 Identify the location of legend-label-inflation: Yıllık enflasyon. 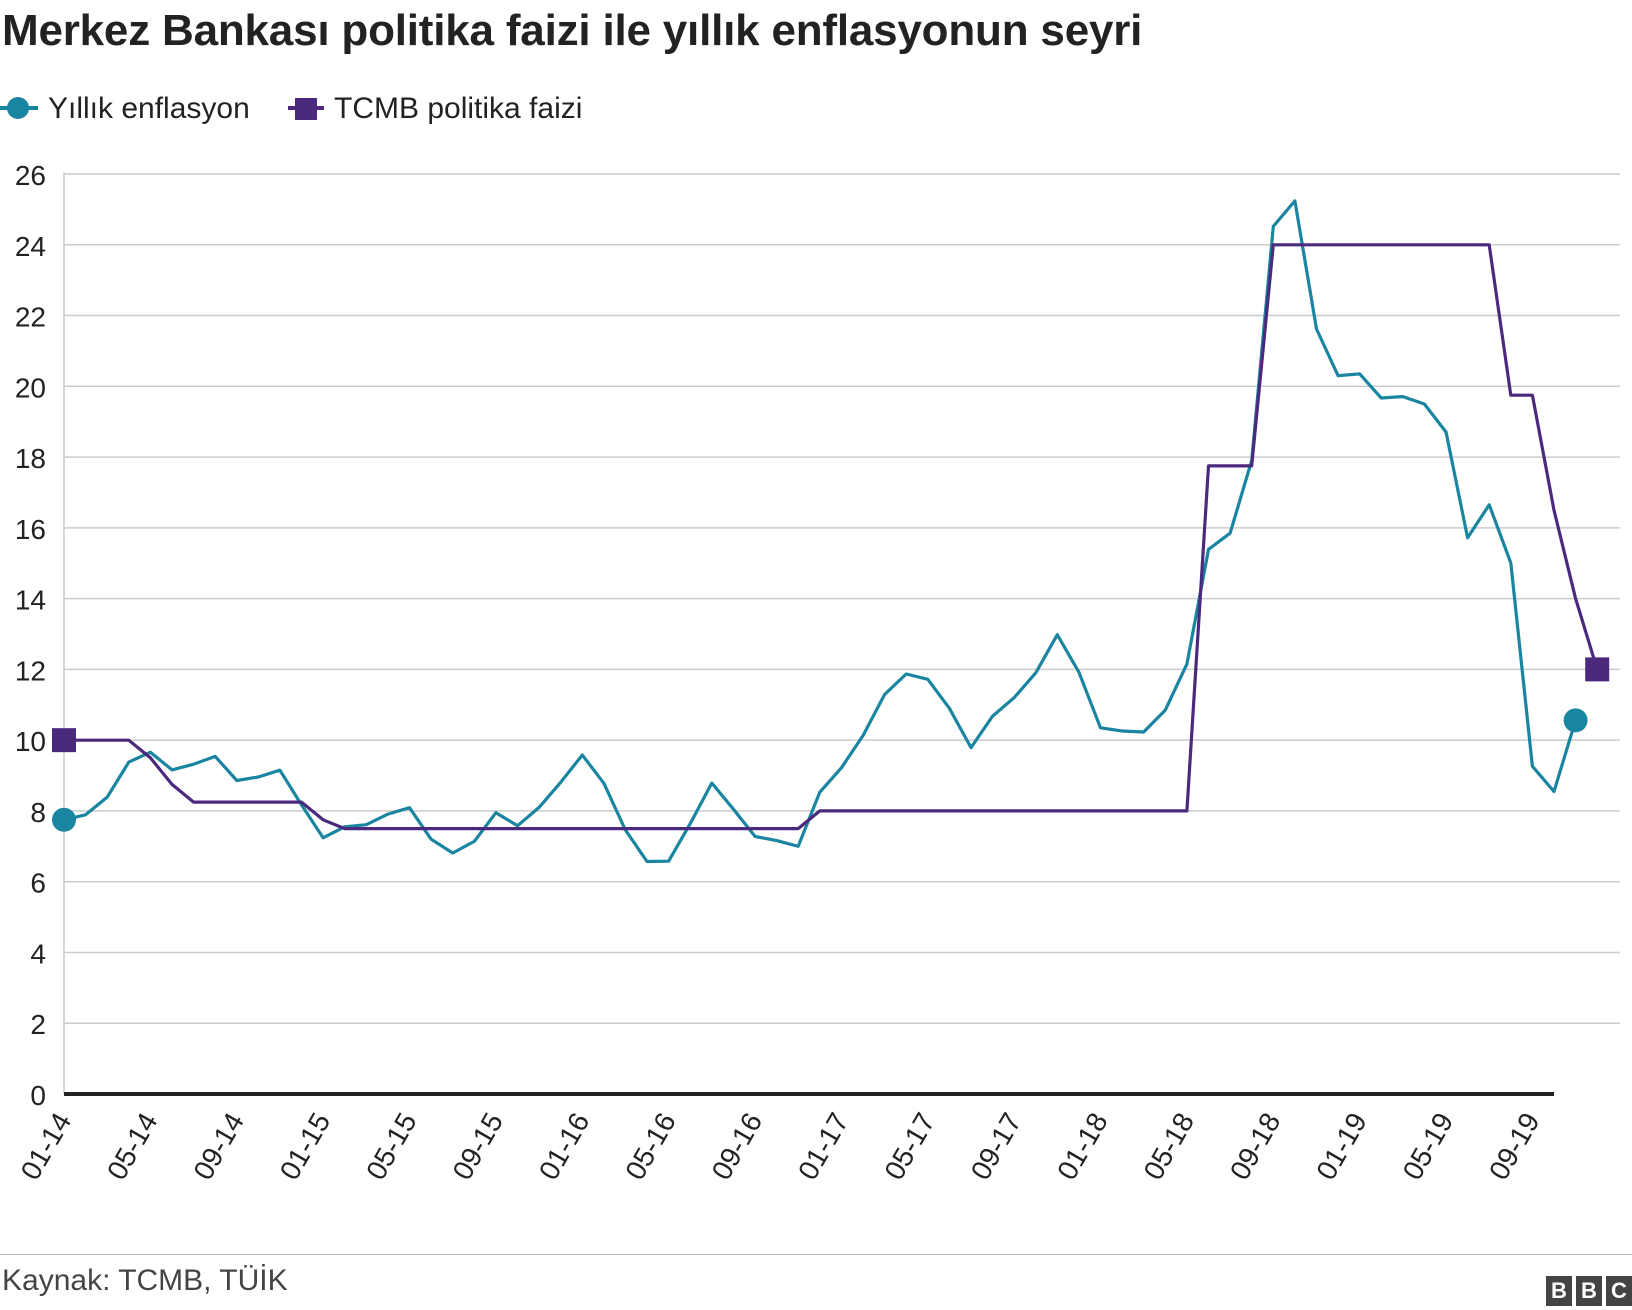
(149, 108).